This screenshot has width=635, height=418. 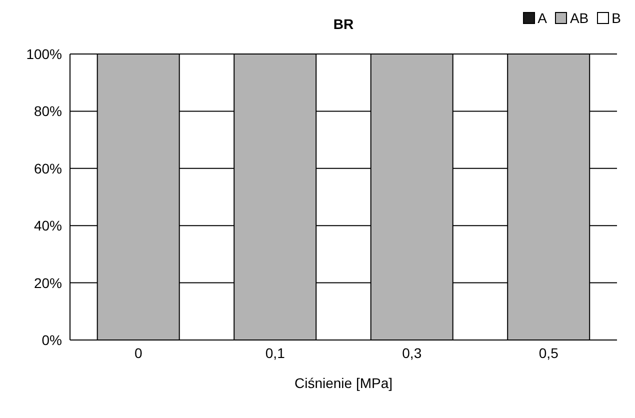 I want to click on x-tick-label: 0,5, so click(x=548, y=352).